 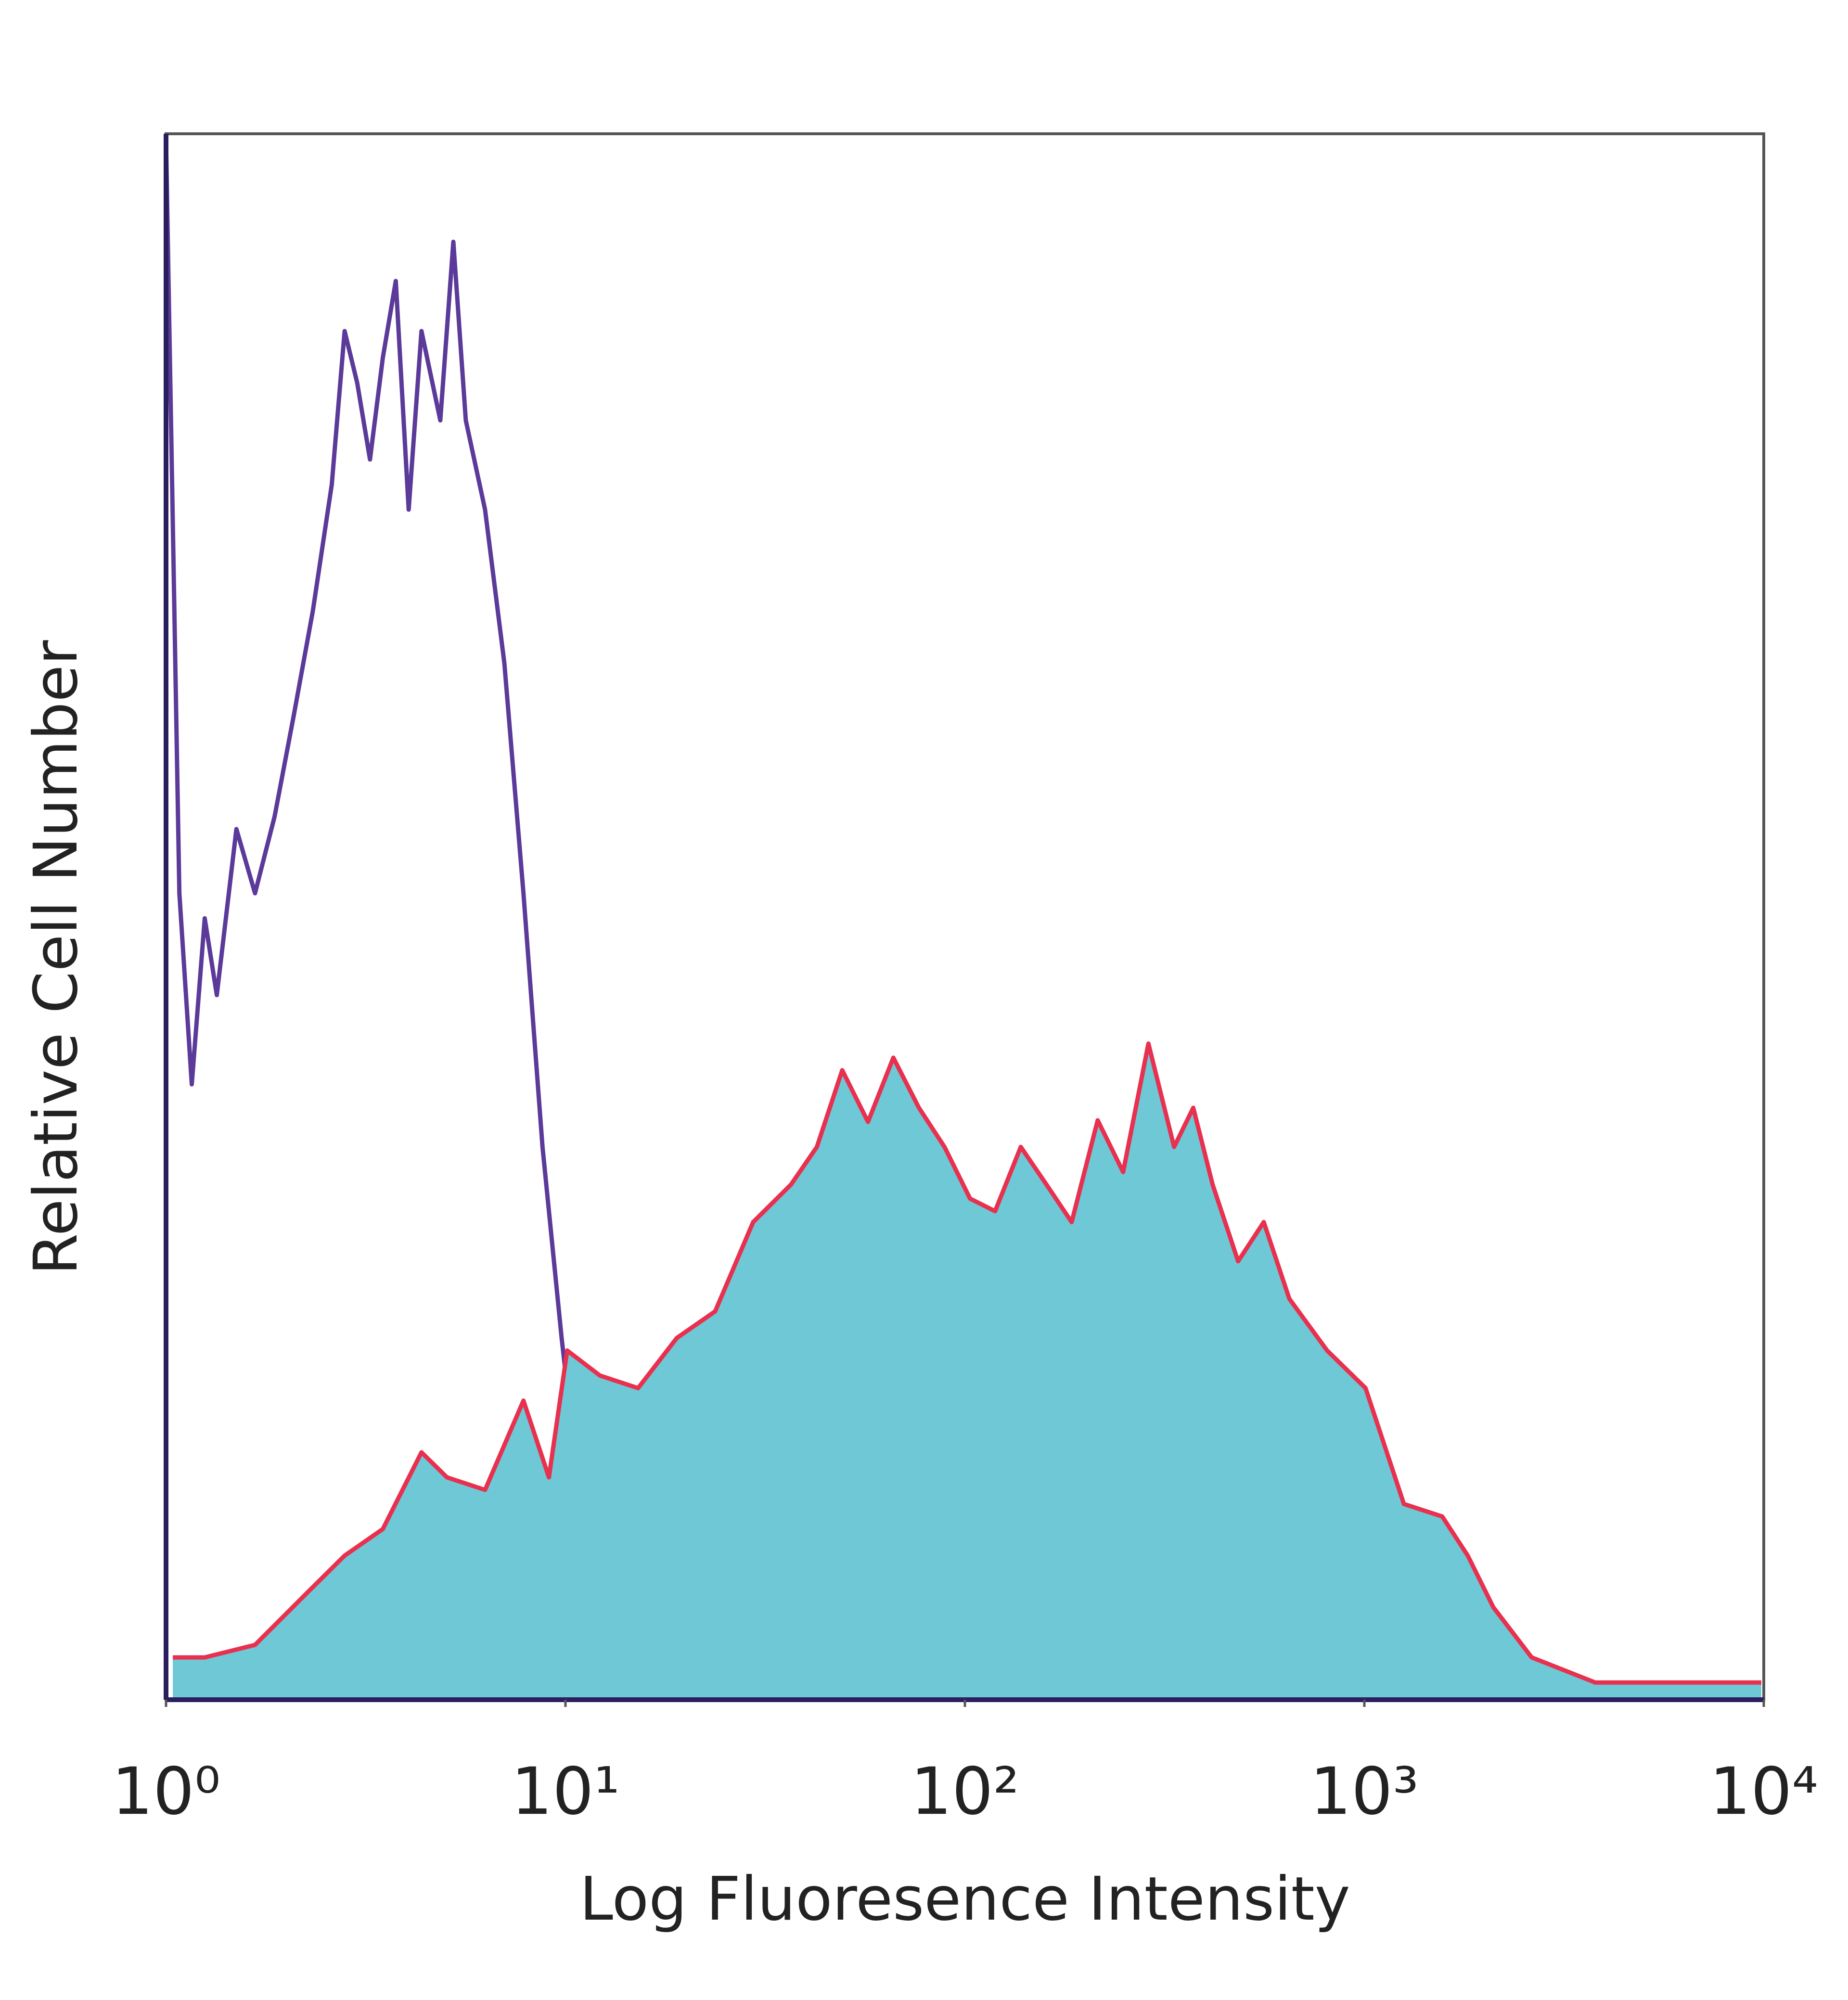 I want to click on x-tick-label: 10⁰, so click(x=166, y=1791).